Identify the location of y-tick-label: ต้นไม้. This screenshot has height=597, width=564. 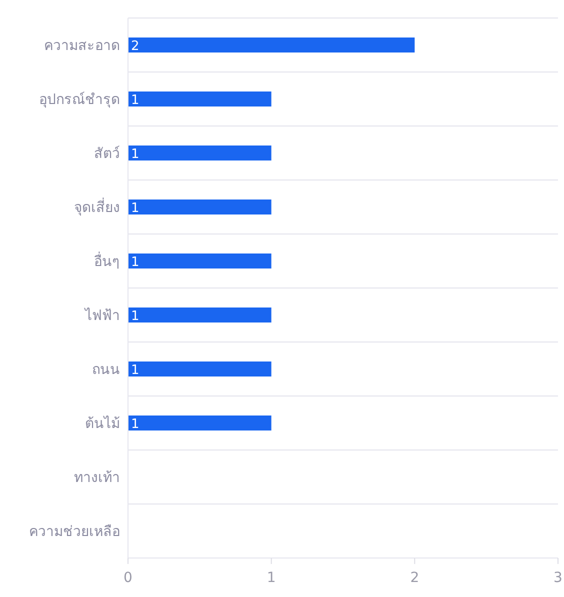
(102, 423).